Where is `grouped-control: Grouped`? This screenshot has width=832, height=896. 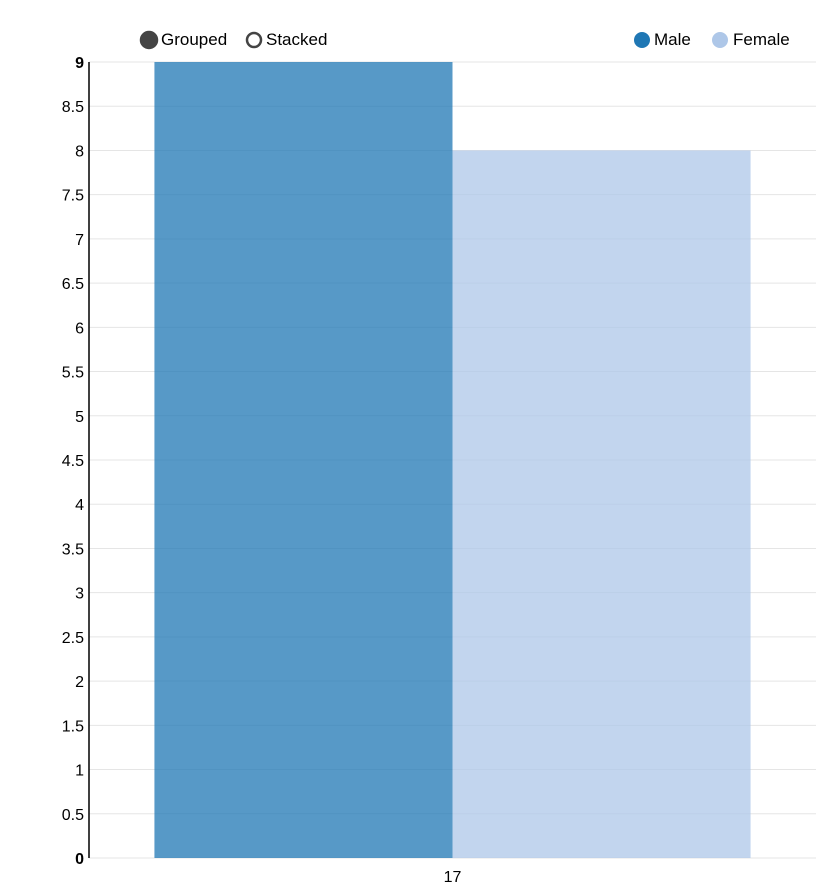
grouped-control: Grouped is located at coordinates (183, 40).